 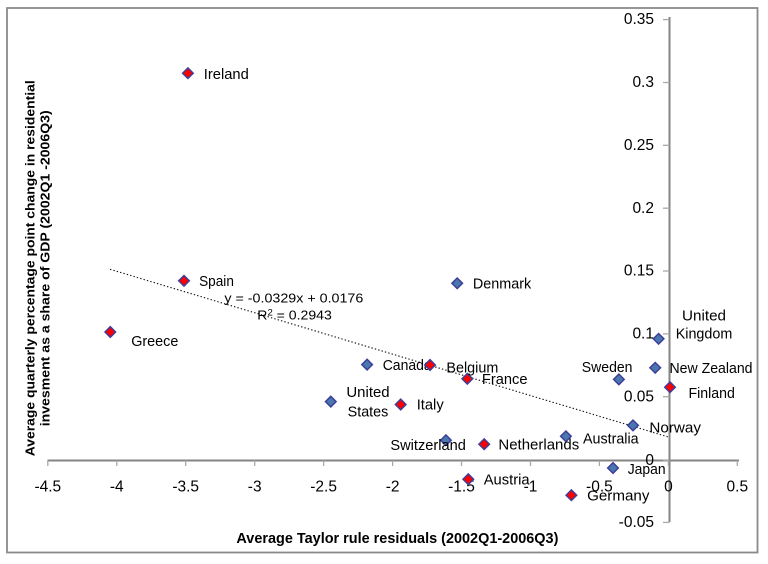 What do you see at coordinates (704, 334) in the screenshot?
I see `svg-text: Kingdom` at bounding box center [704, 334].